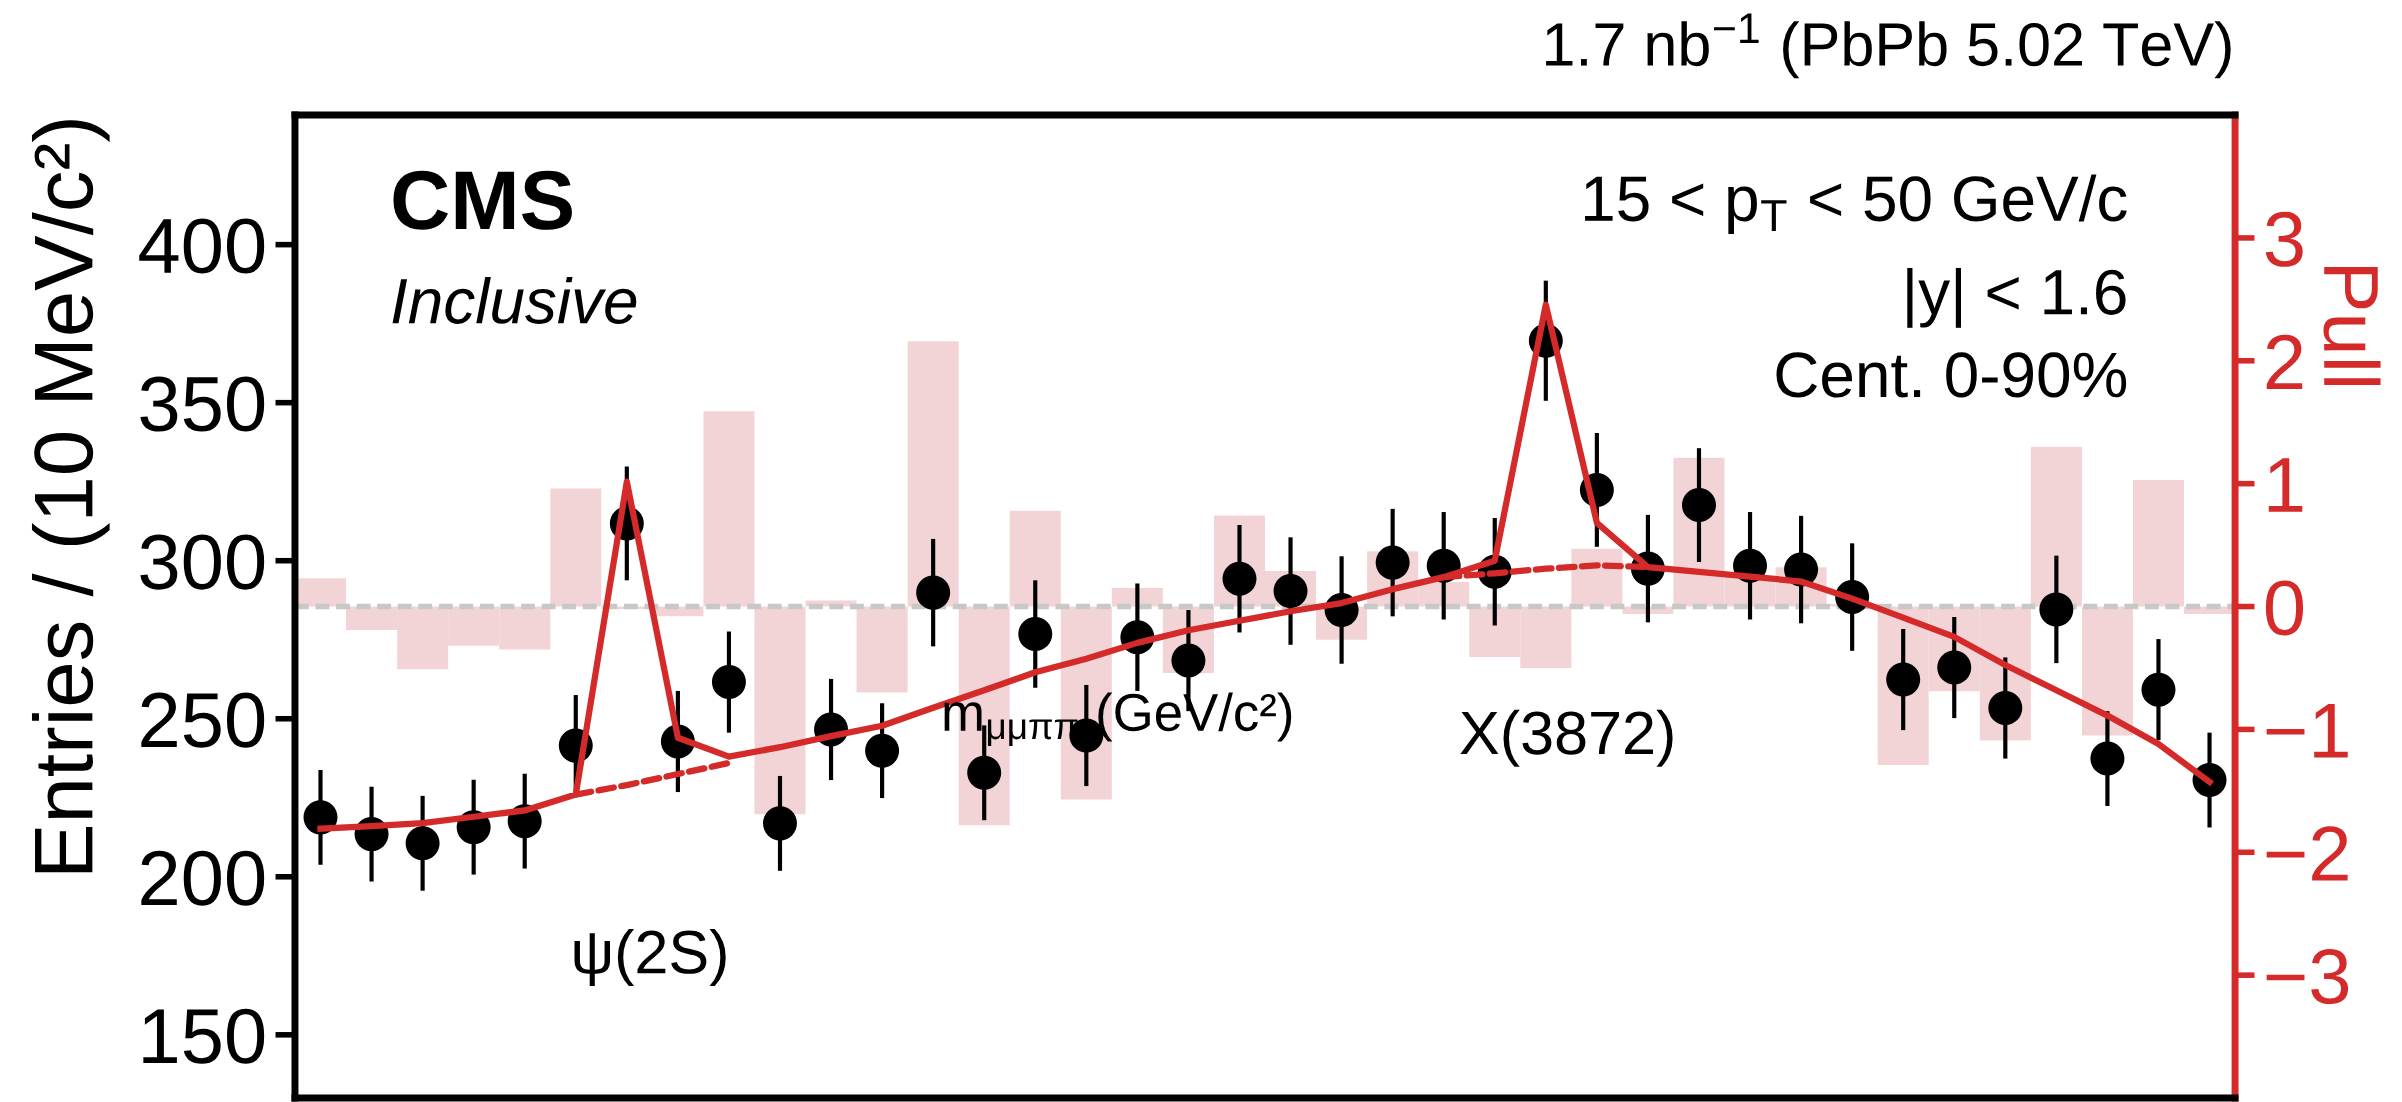 The image size is (2402, 1102). I want to click on annotation: ψ(2S), so click(650, 957).